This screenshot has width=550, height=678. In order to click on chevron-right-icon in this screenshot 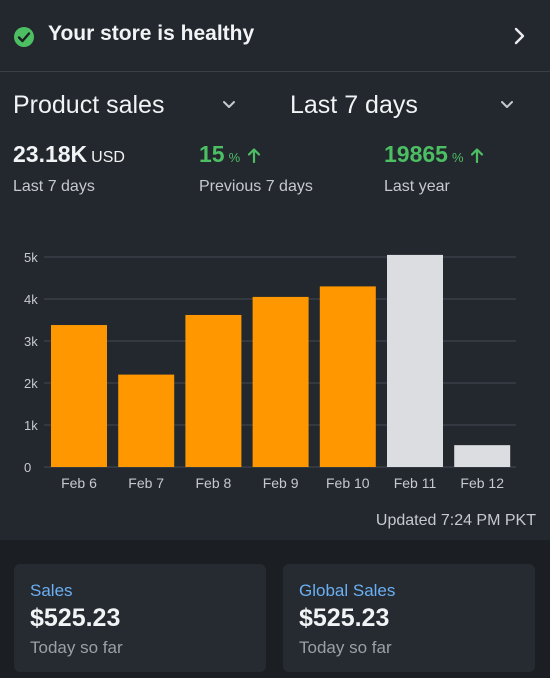, I will do `click(520, 36)`.